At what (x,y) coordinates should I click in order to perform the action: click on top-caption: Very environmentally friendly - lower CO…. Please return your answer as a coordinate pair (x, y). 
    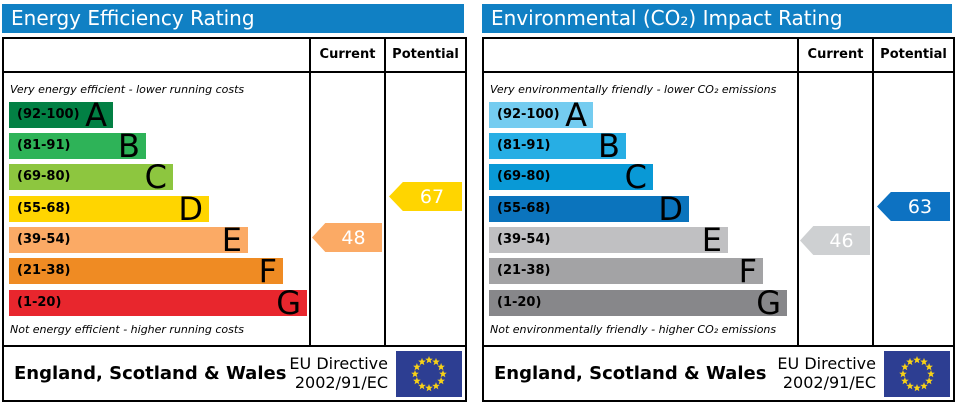
    Looking at the image, I should click on (633, 89).